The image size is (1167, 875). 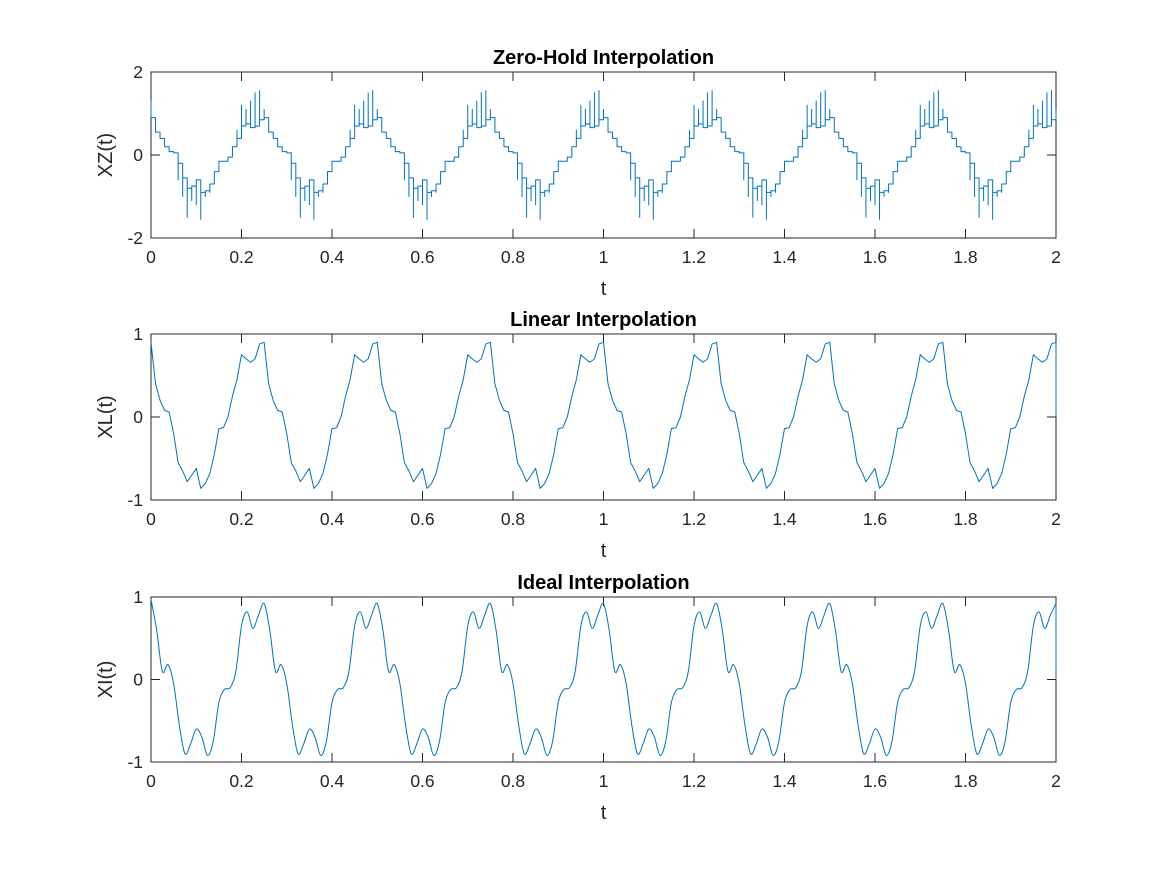 I want to click on chart-title: Zero-Hold Interpolation, so click(x=603, y=58).